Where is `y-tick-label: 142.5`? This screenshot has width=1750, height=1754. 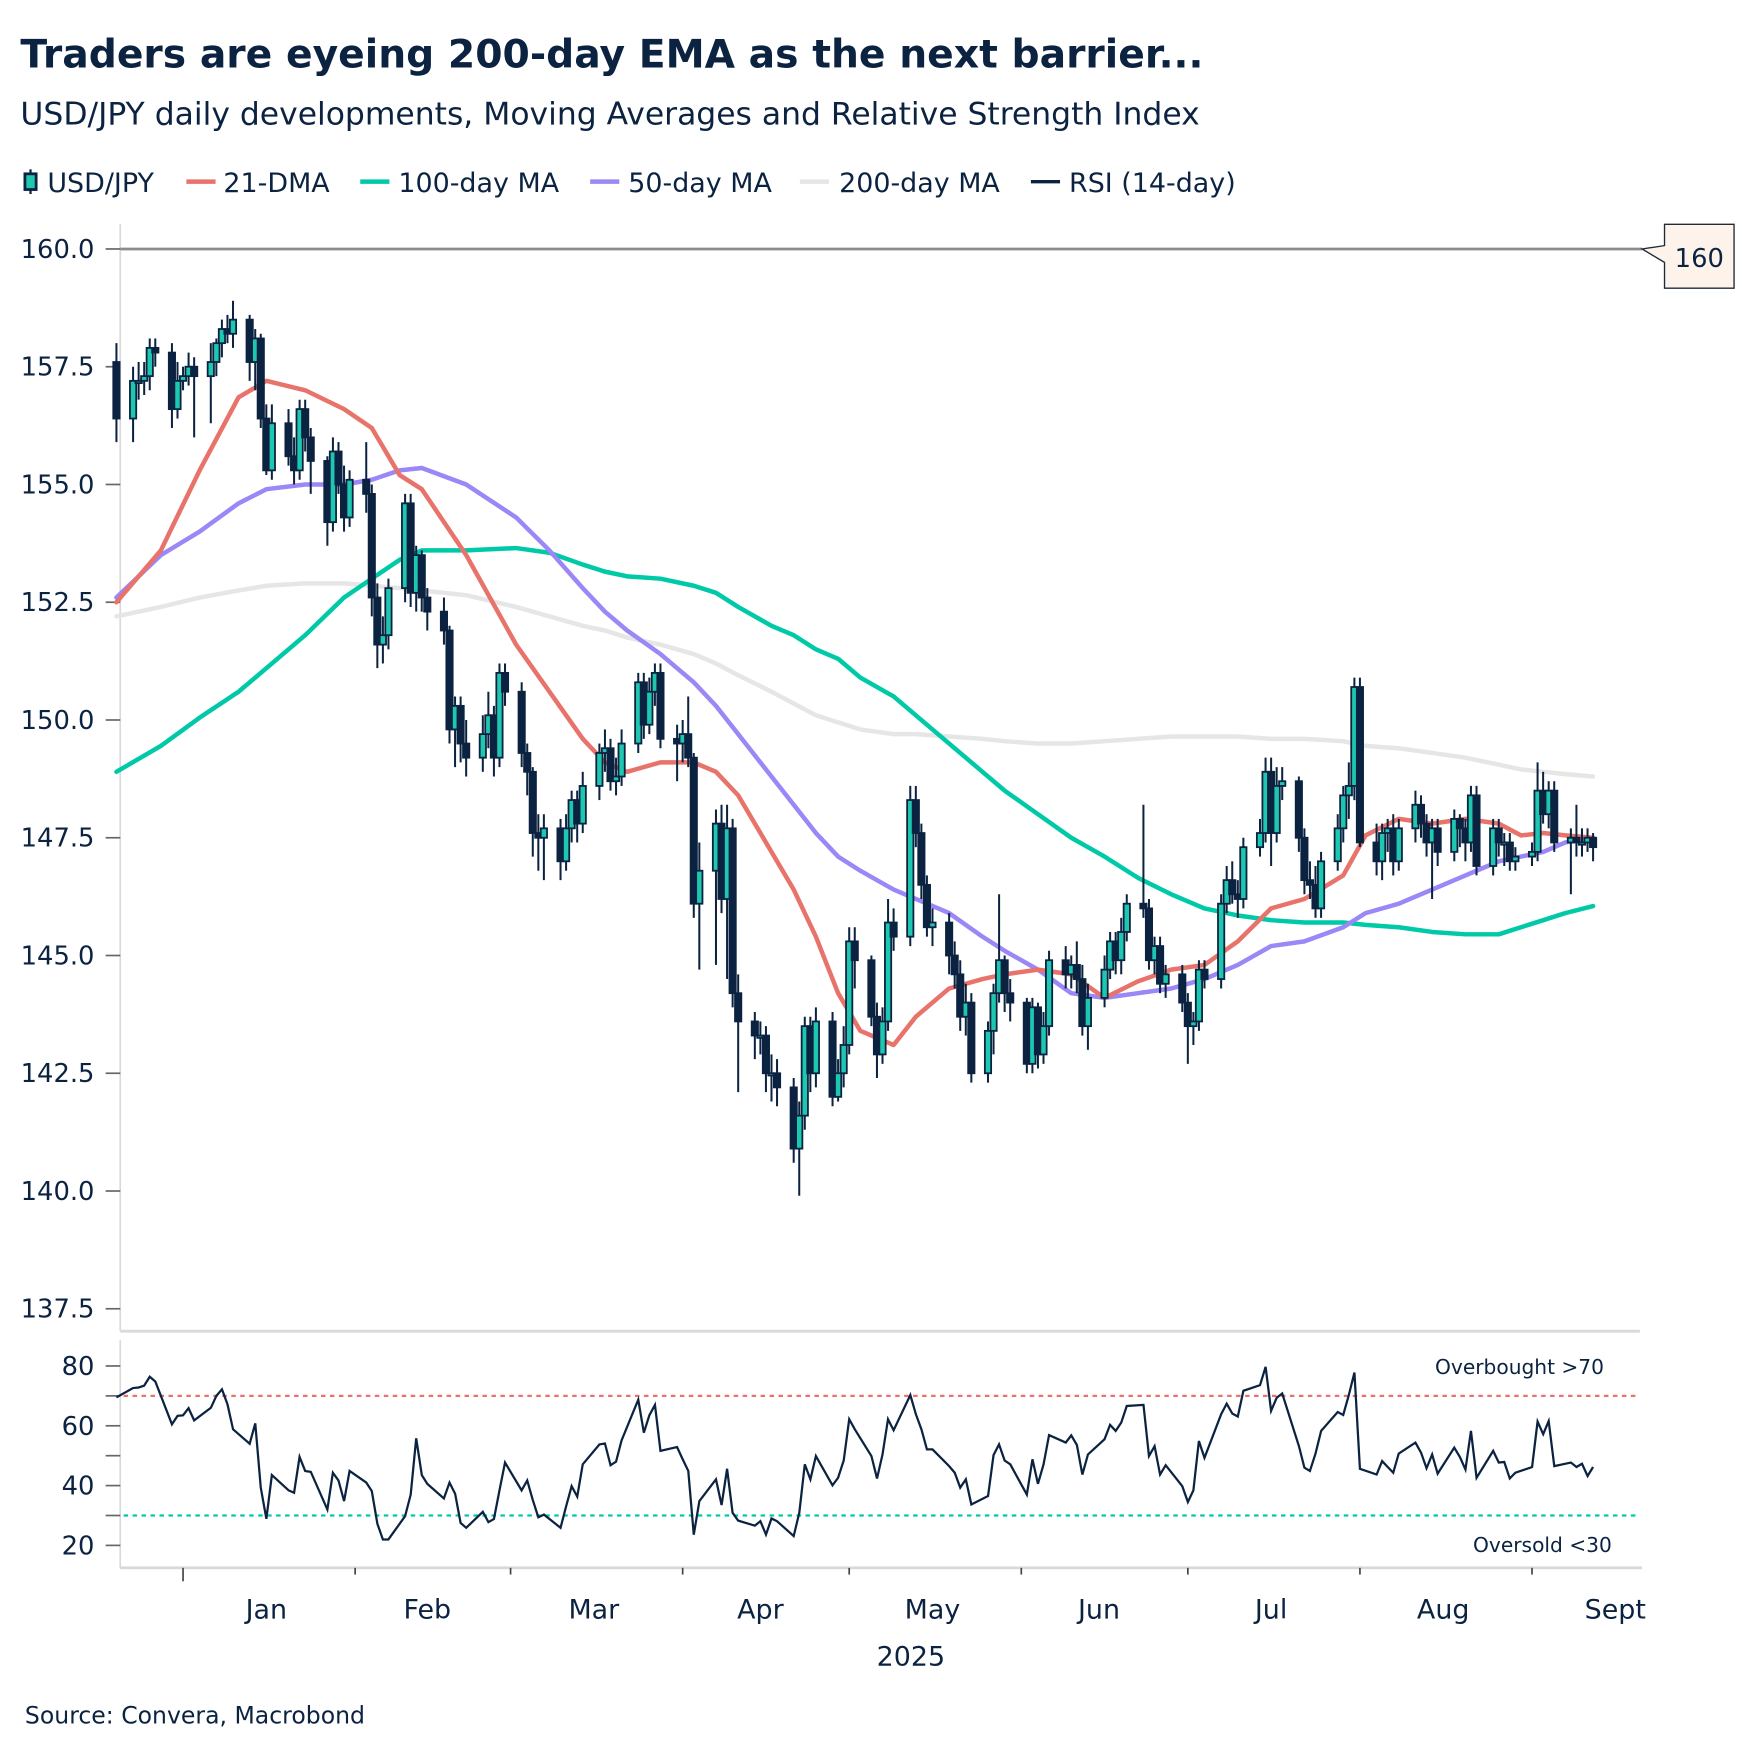
y-tick-label: 142.5 is located at coordinates (58, 1074).